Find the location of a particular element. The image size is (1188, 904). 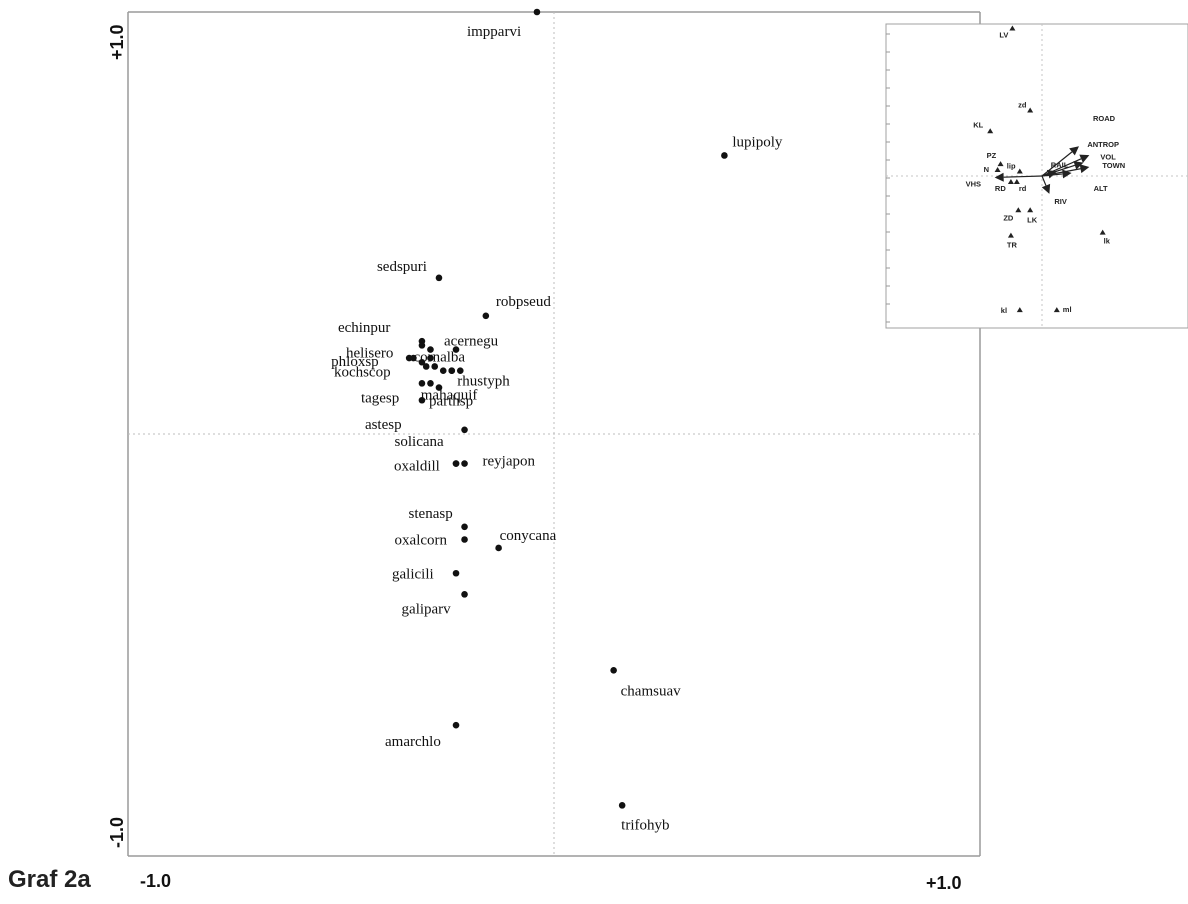

species-point-tagesp is located at coordinates (422, 383).